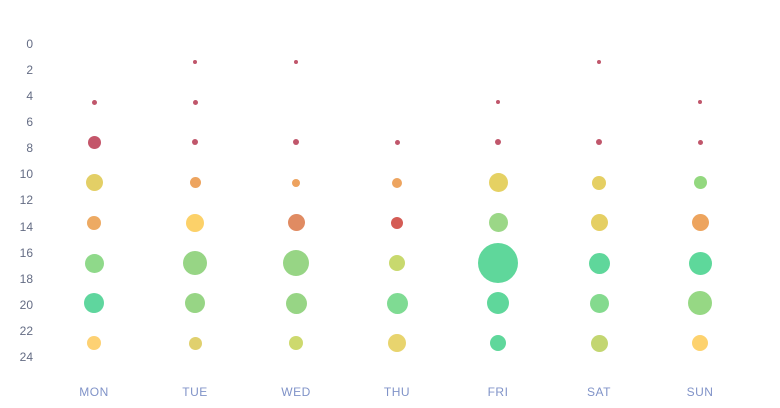  What do you see at coordinates (498, 223) in the screenshot?
I see `bubble-fri-13.5` at bounding box center [498, 223].